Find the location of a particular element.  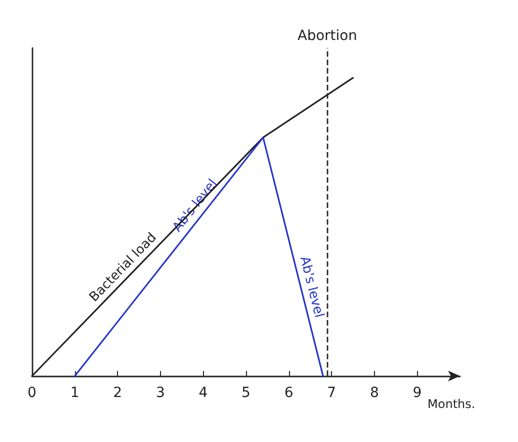

x-tick-label: 0 is located at coordinates (32, 393).